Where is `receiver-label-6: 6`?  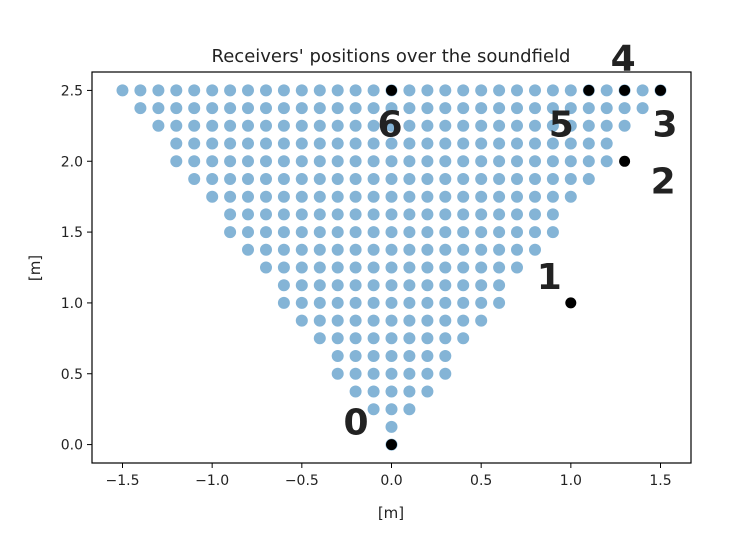 receiver-label-6: 6 is located at coordinates (390, 124).